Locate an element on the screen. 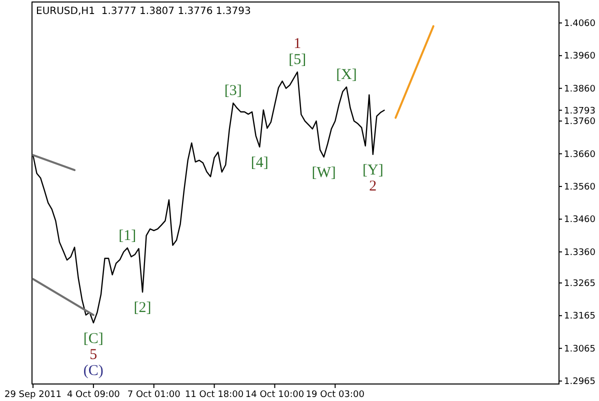 The width and height of the screenshot is (599, 401). y-tick-label: 1.3960 is located at coordinates (580, 57).